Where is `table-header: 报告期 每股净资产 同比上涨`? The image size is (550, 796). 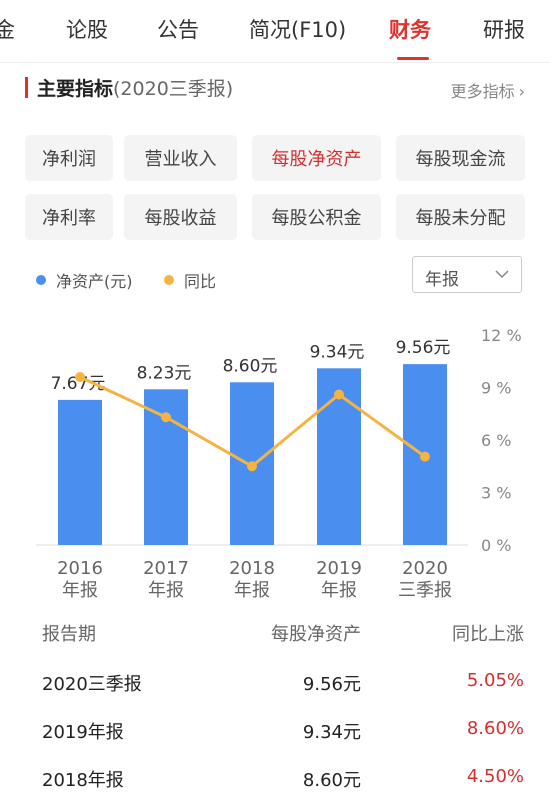
table-header: 报告期 每股净资产 同比上涨 is located at coordinates (275, 626).